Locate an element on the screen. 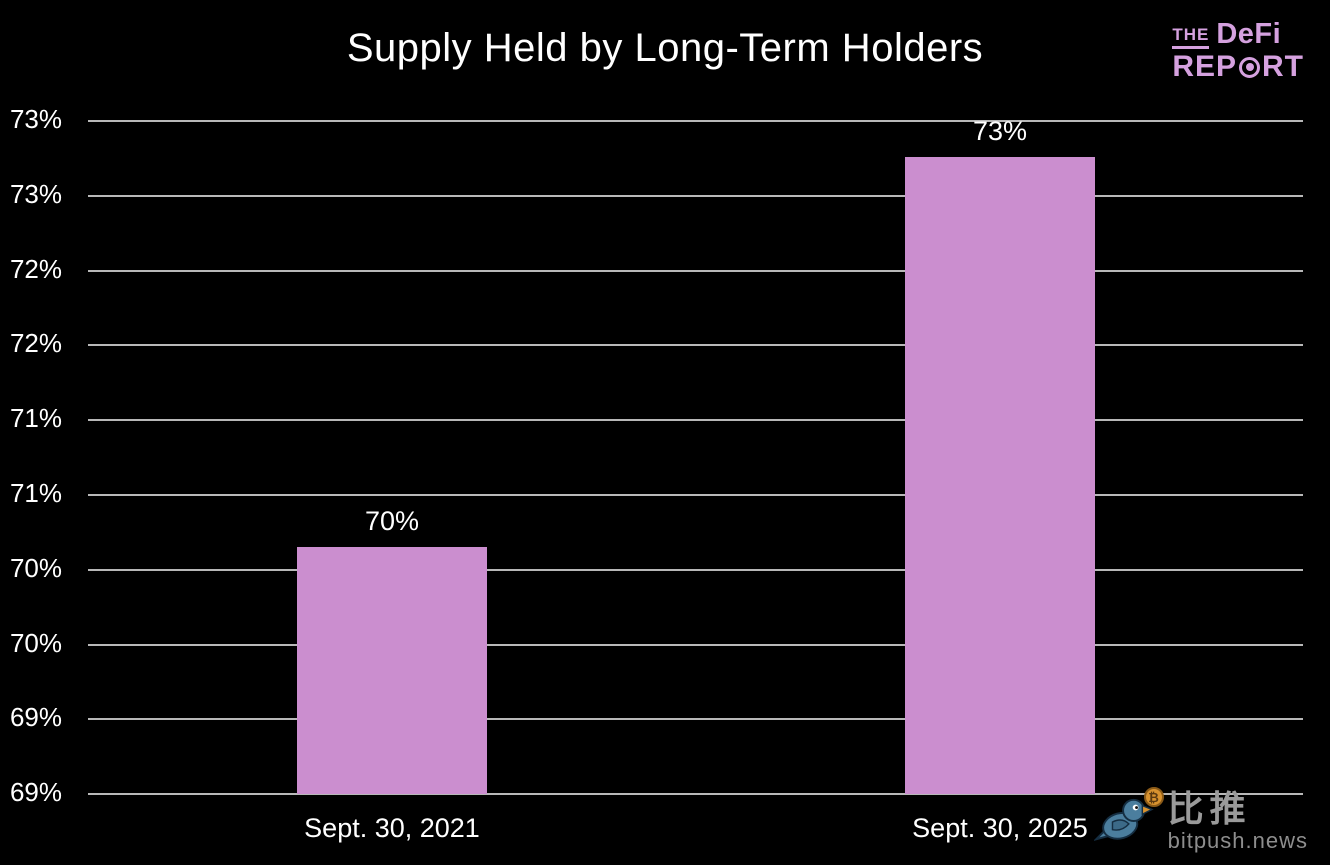 This screenshot has height=865, width=1330. bullseye-o-icon is located at coordinates (1249, 67).